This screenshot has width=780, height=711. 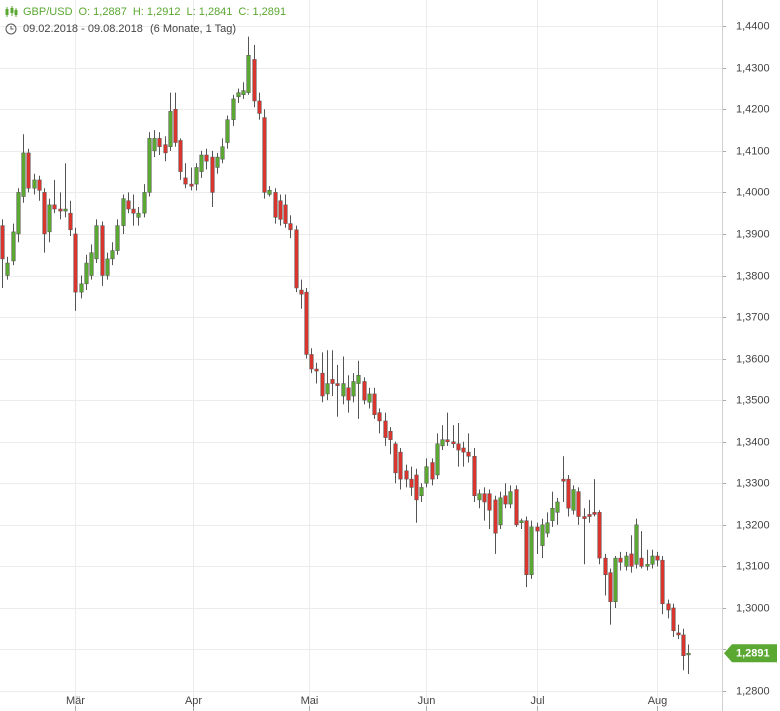 I want to click on header-item: GBP/USD, so click(x=48, y=12).